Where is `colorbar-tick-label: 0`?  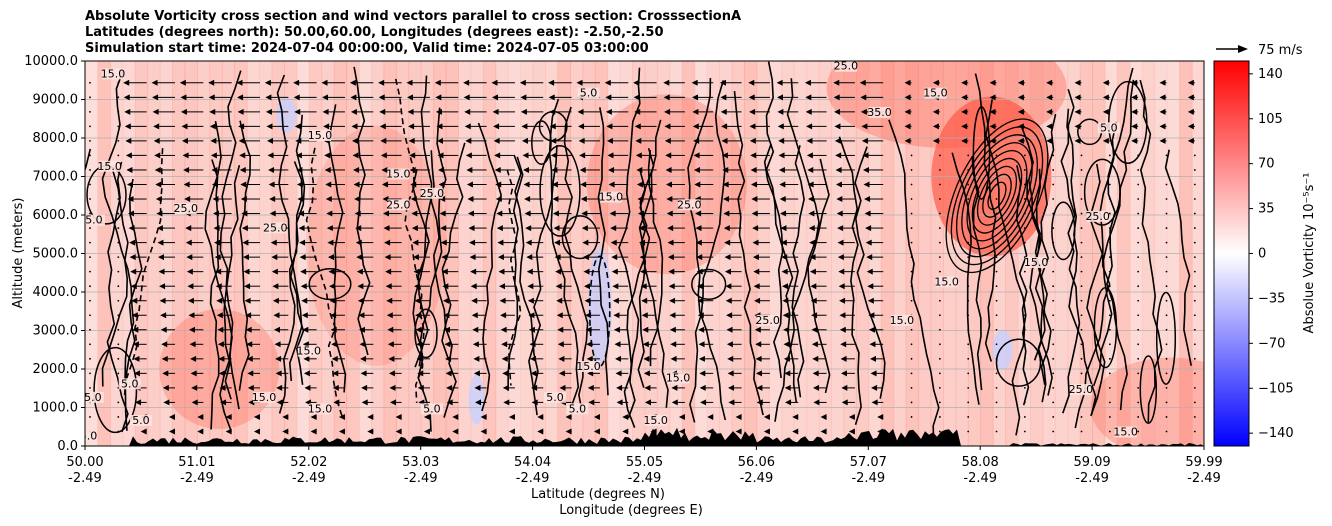 colorbar-tick-label: 0 is located at coordinates (1262, 254).